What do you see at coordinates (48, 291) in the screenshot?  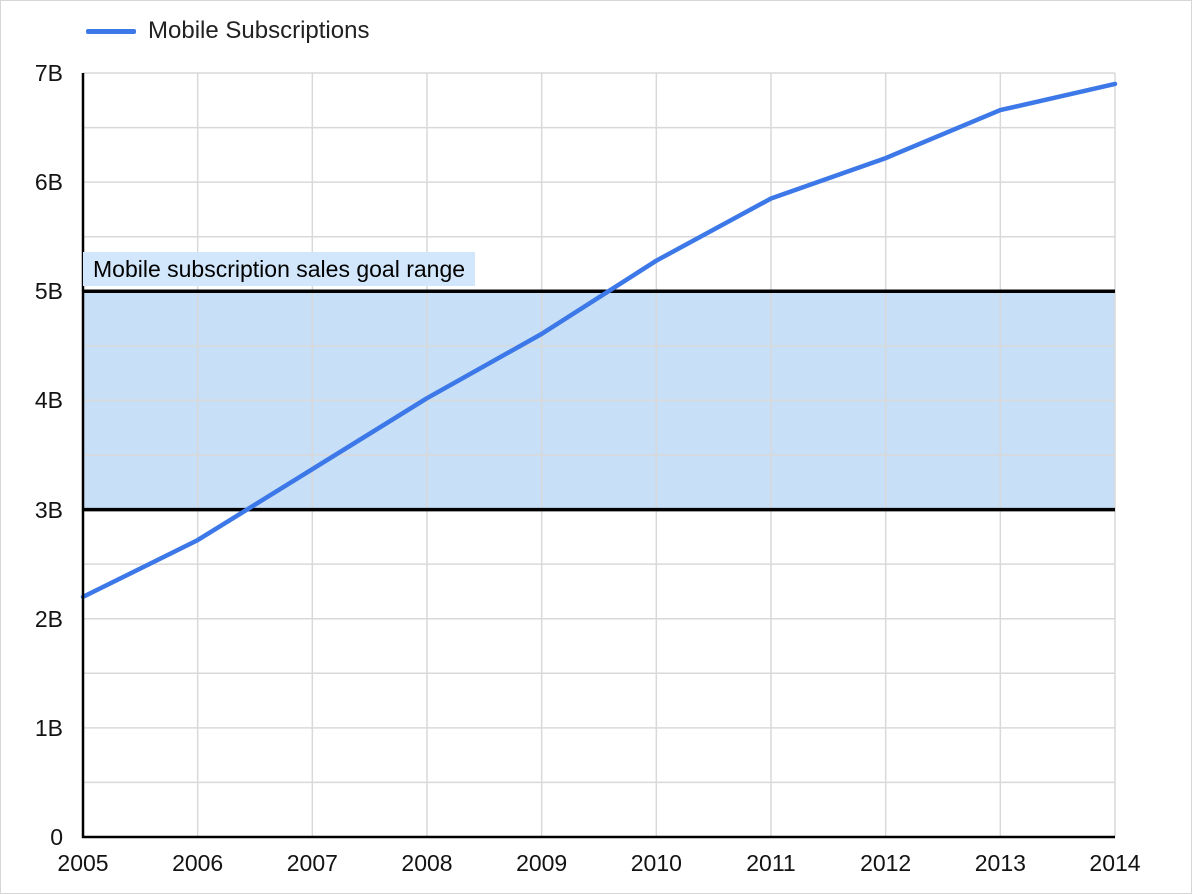 I see `y-tick-label: 5B` at bounding box center [48, 291].